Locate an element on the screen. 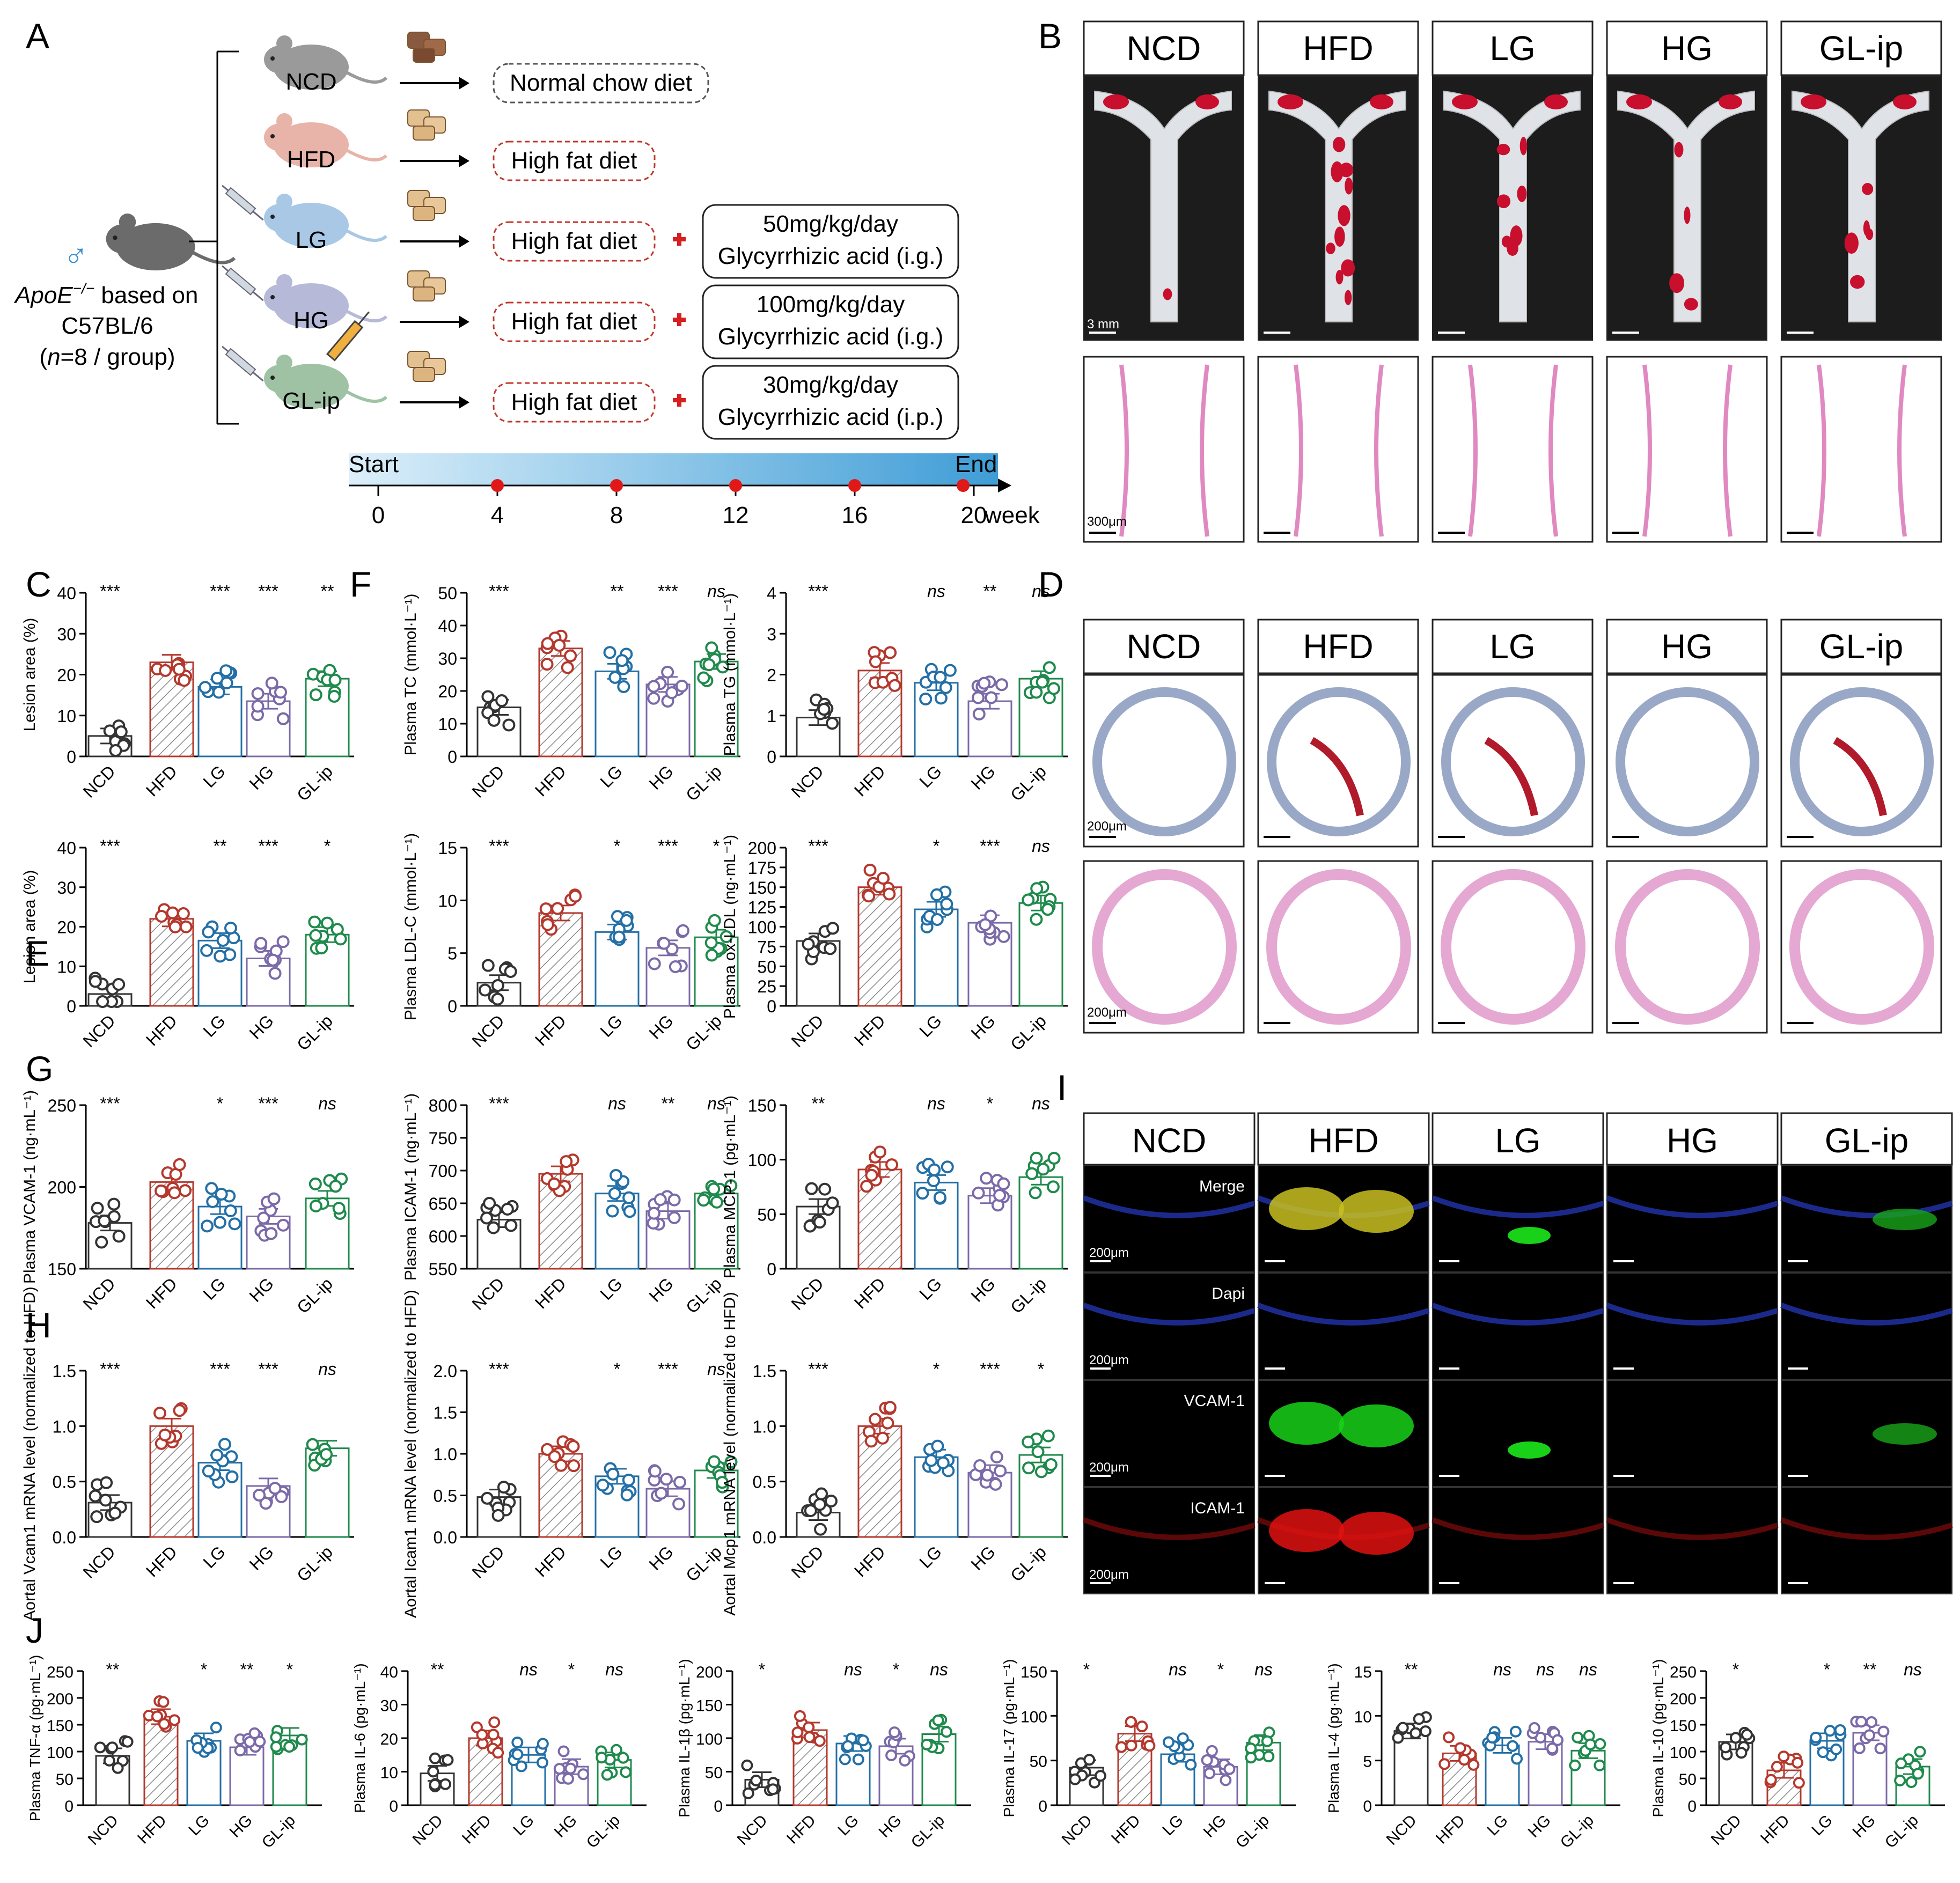  strain-line1: ApoE−/− based on is located at coordinates (105, 294).